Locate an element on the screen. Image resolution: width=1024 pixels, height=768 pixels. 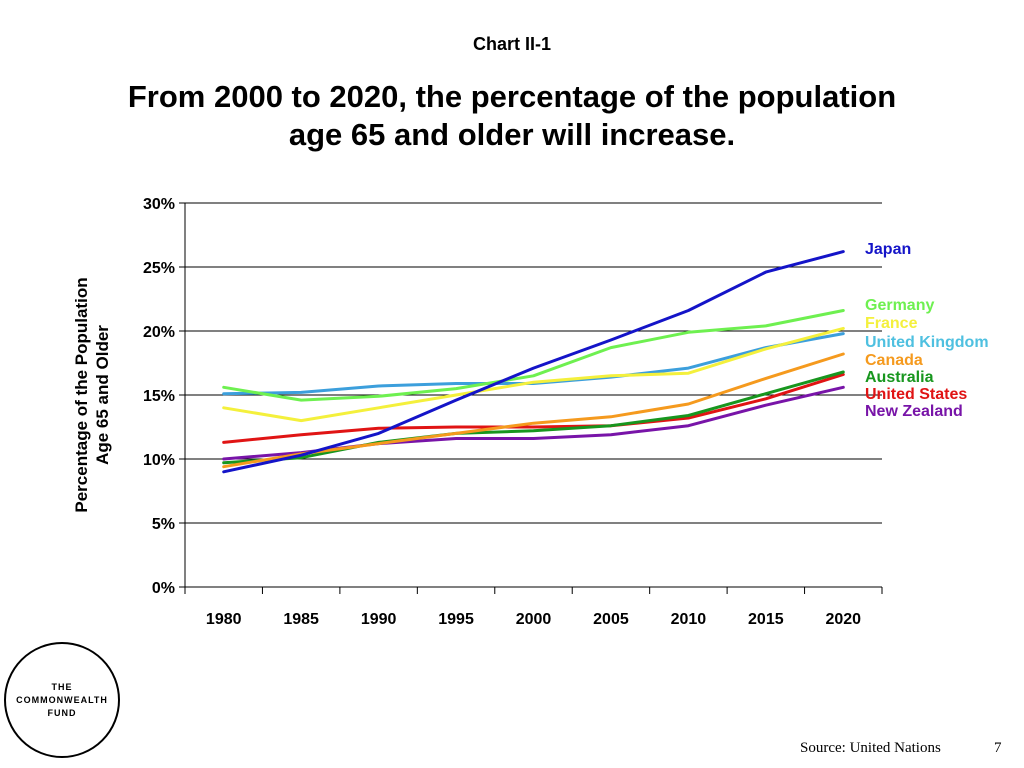
logo-text-line-1: THE is located at coordinates (62, 687).